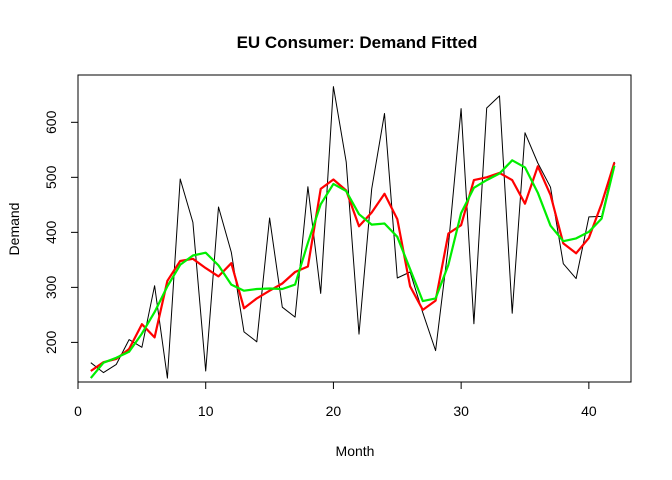 The image size is (672, 480). What do you see at coordinates (78, 411) in the screenshot?
I see `x-tick-label: 0` at bounding box center [78, 411].